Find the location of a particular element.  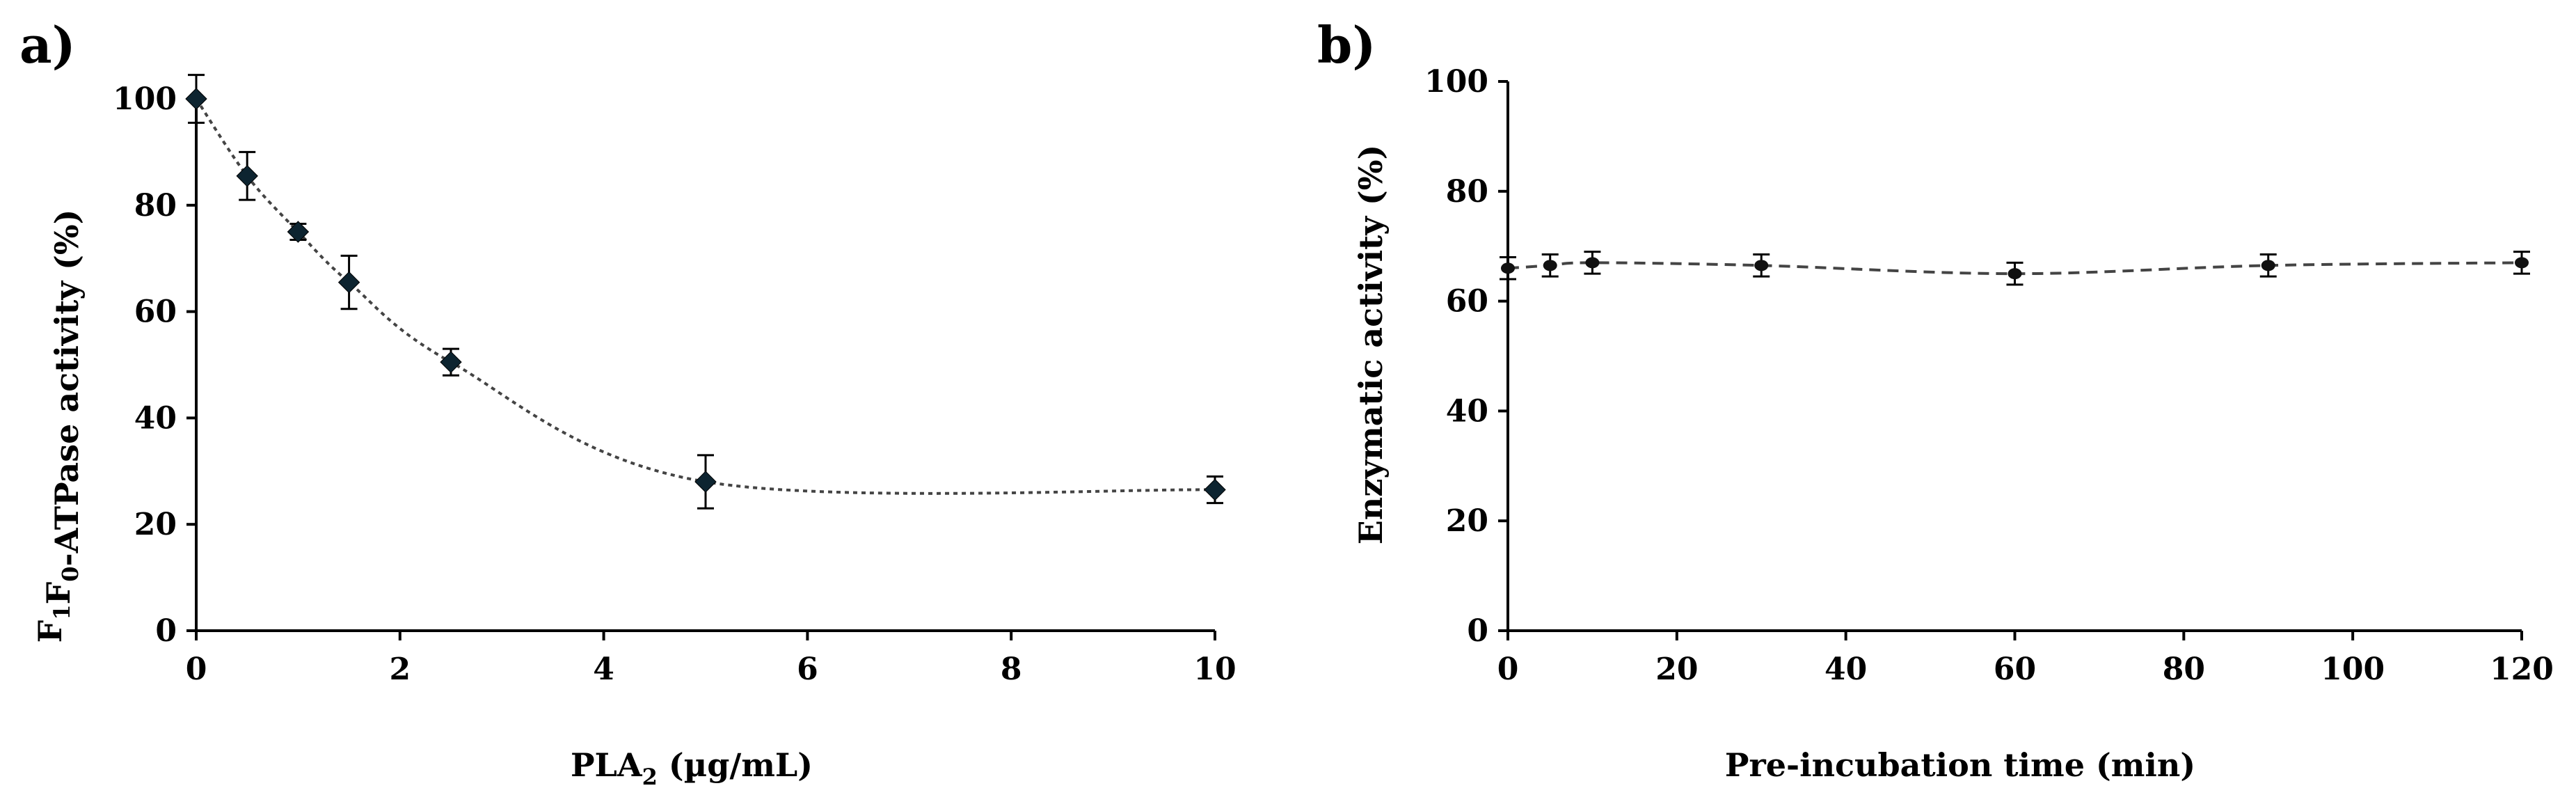

y-axis-a: 0 20 40 60 80 100 is located at coordinates (155, 365).